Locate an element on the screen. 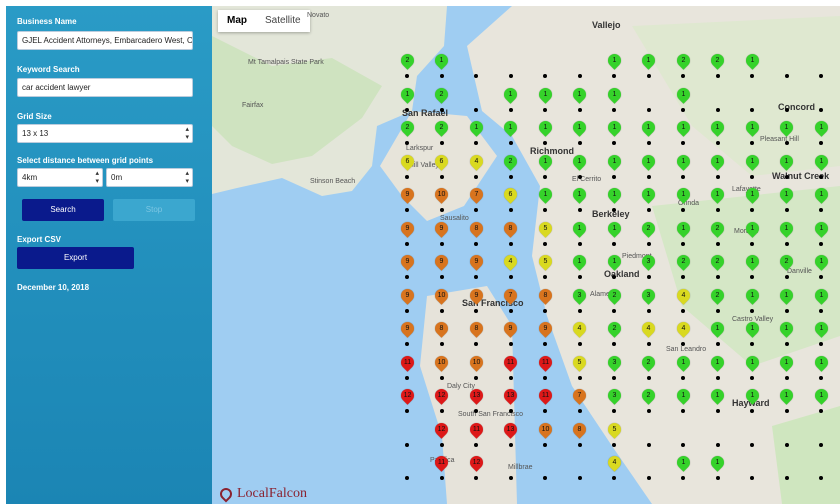 This screenshot has width=840, height=504. stop-button: Stop is located at coordinates (154, 210).